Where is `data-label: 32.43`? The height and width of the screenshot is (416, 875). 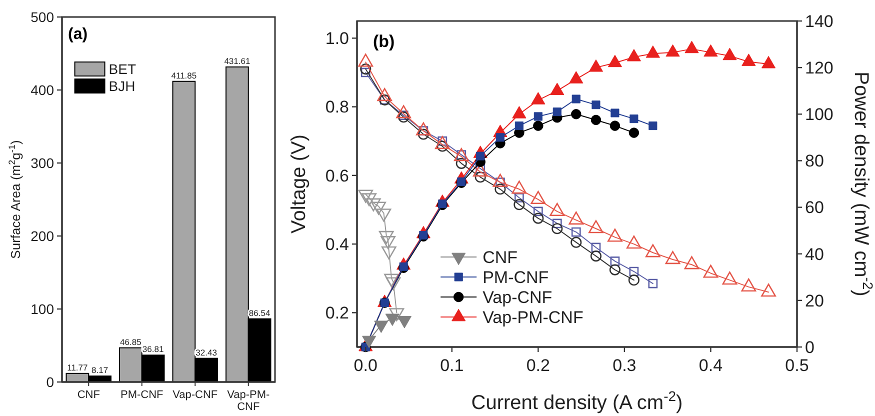
data-label: 32.43 is located at coordinates (207, 352).